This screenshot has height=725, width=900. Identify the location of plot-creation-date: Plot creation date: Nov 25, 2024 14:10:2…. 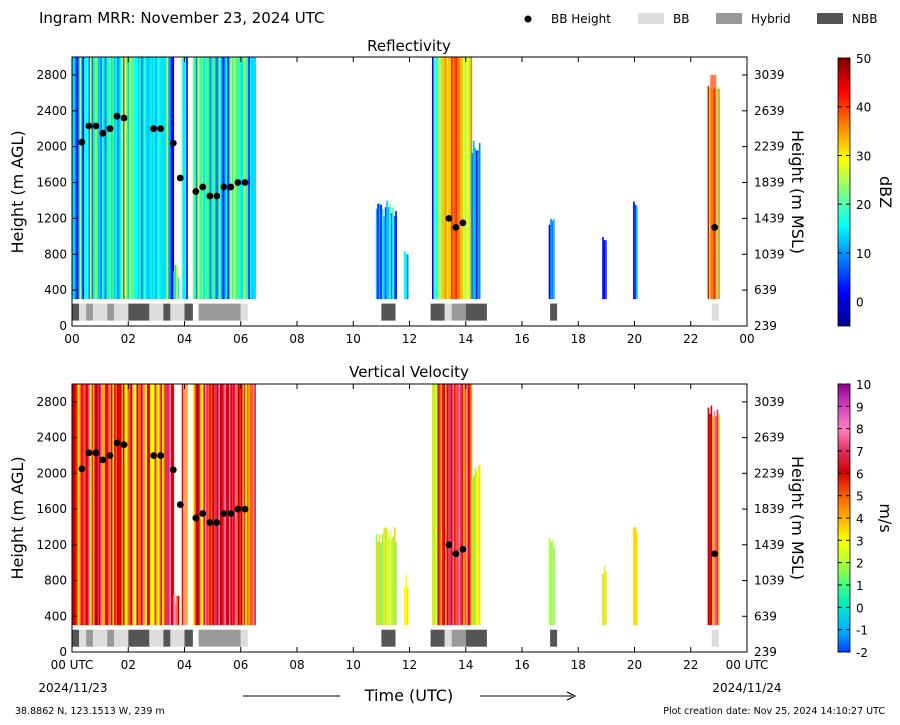
(774, 711).